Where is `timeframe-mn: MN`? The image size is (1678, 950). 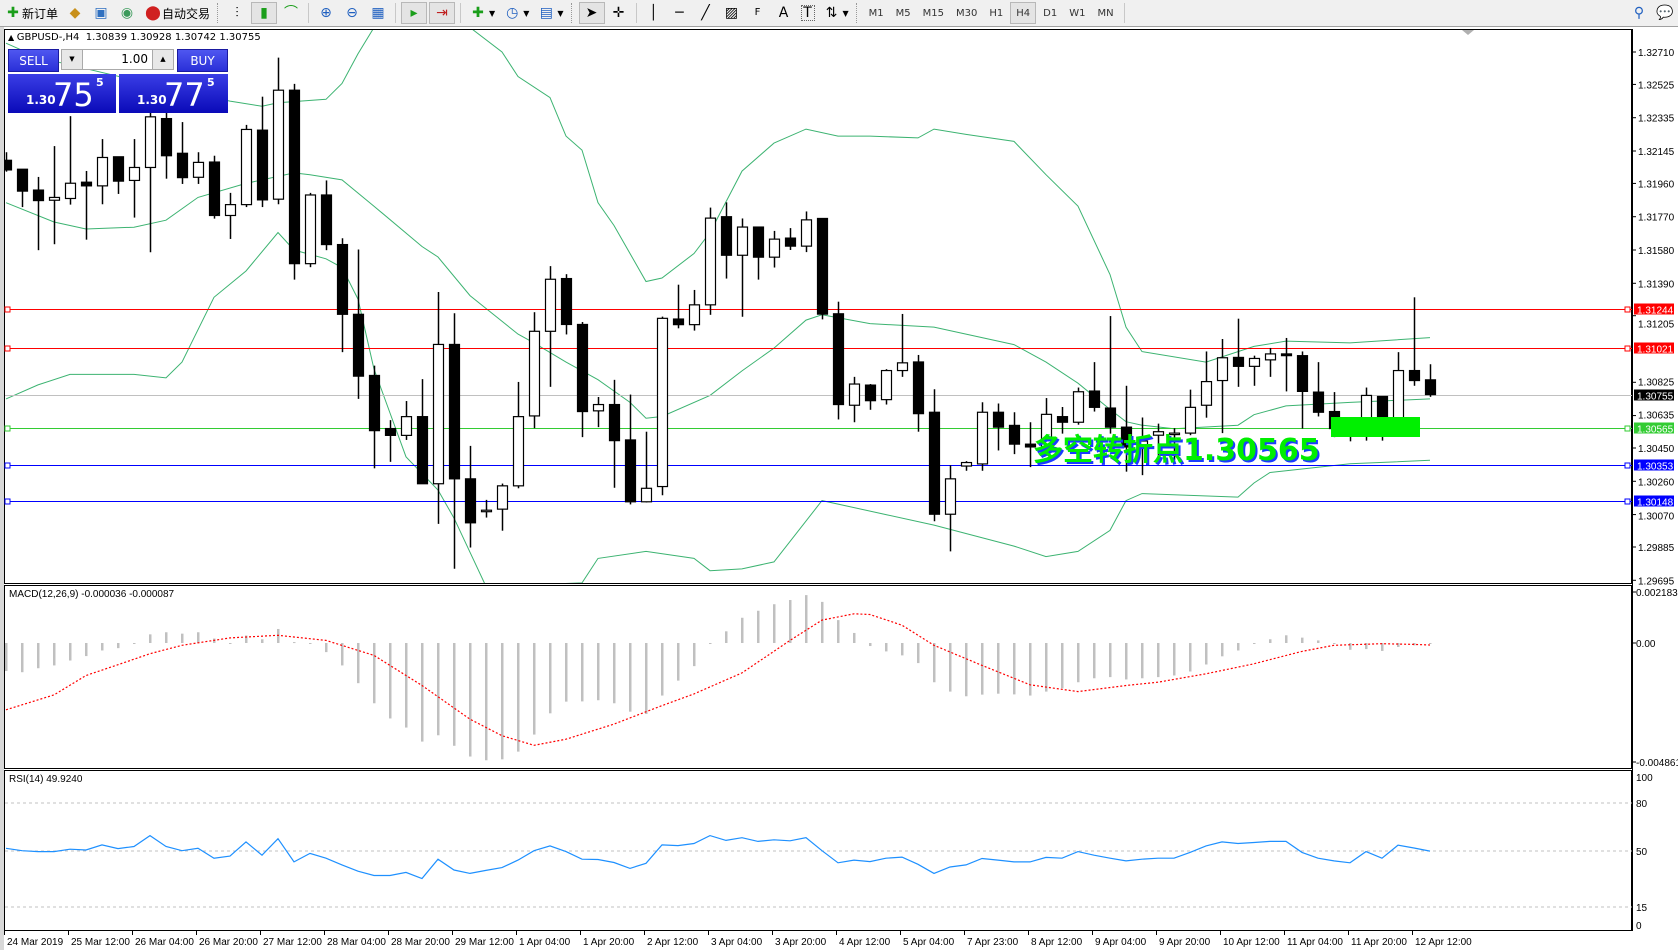
timeframe-mn: MN is located at coordinates (1105, 13).